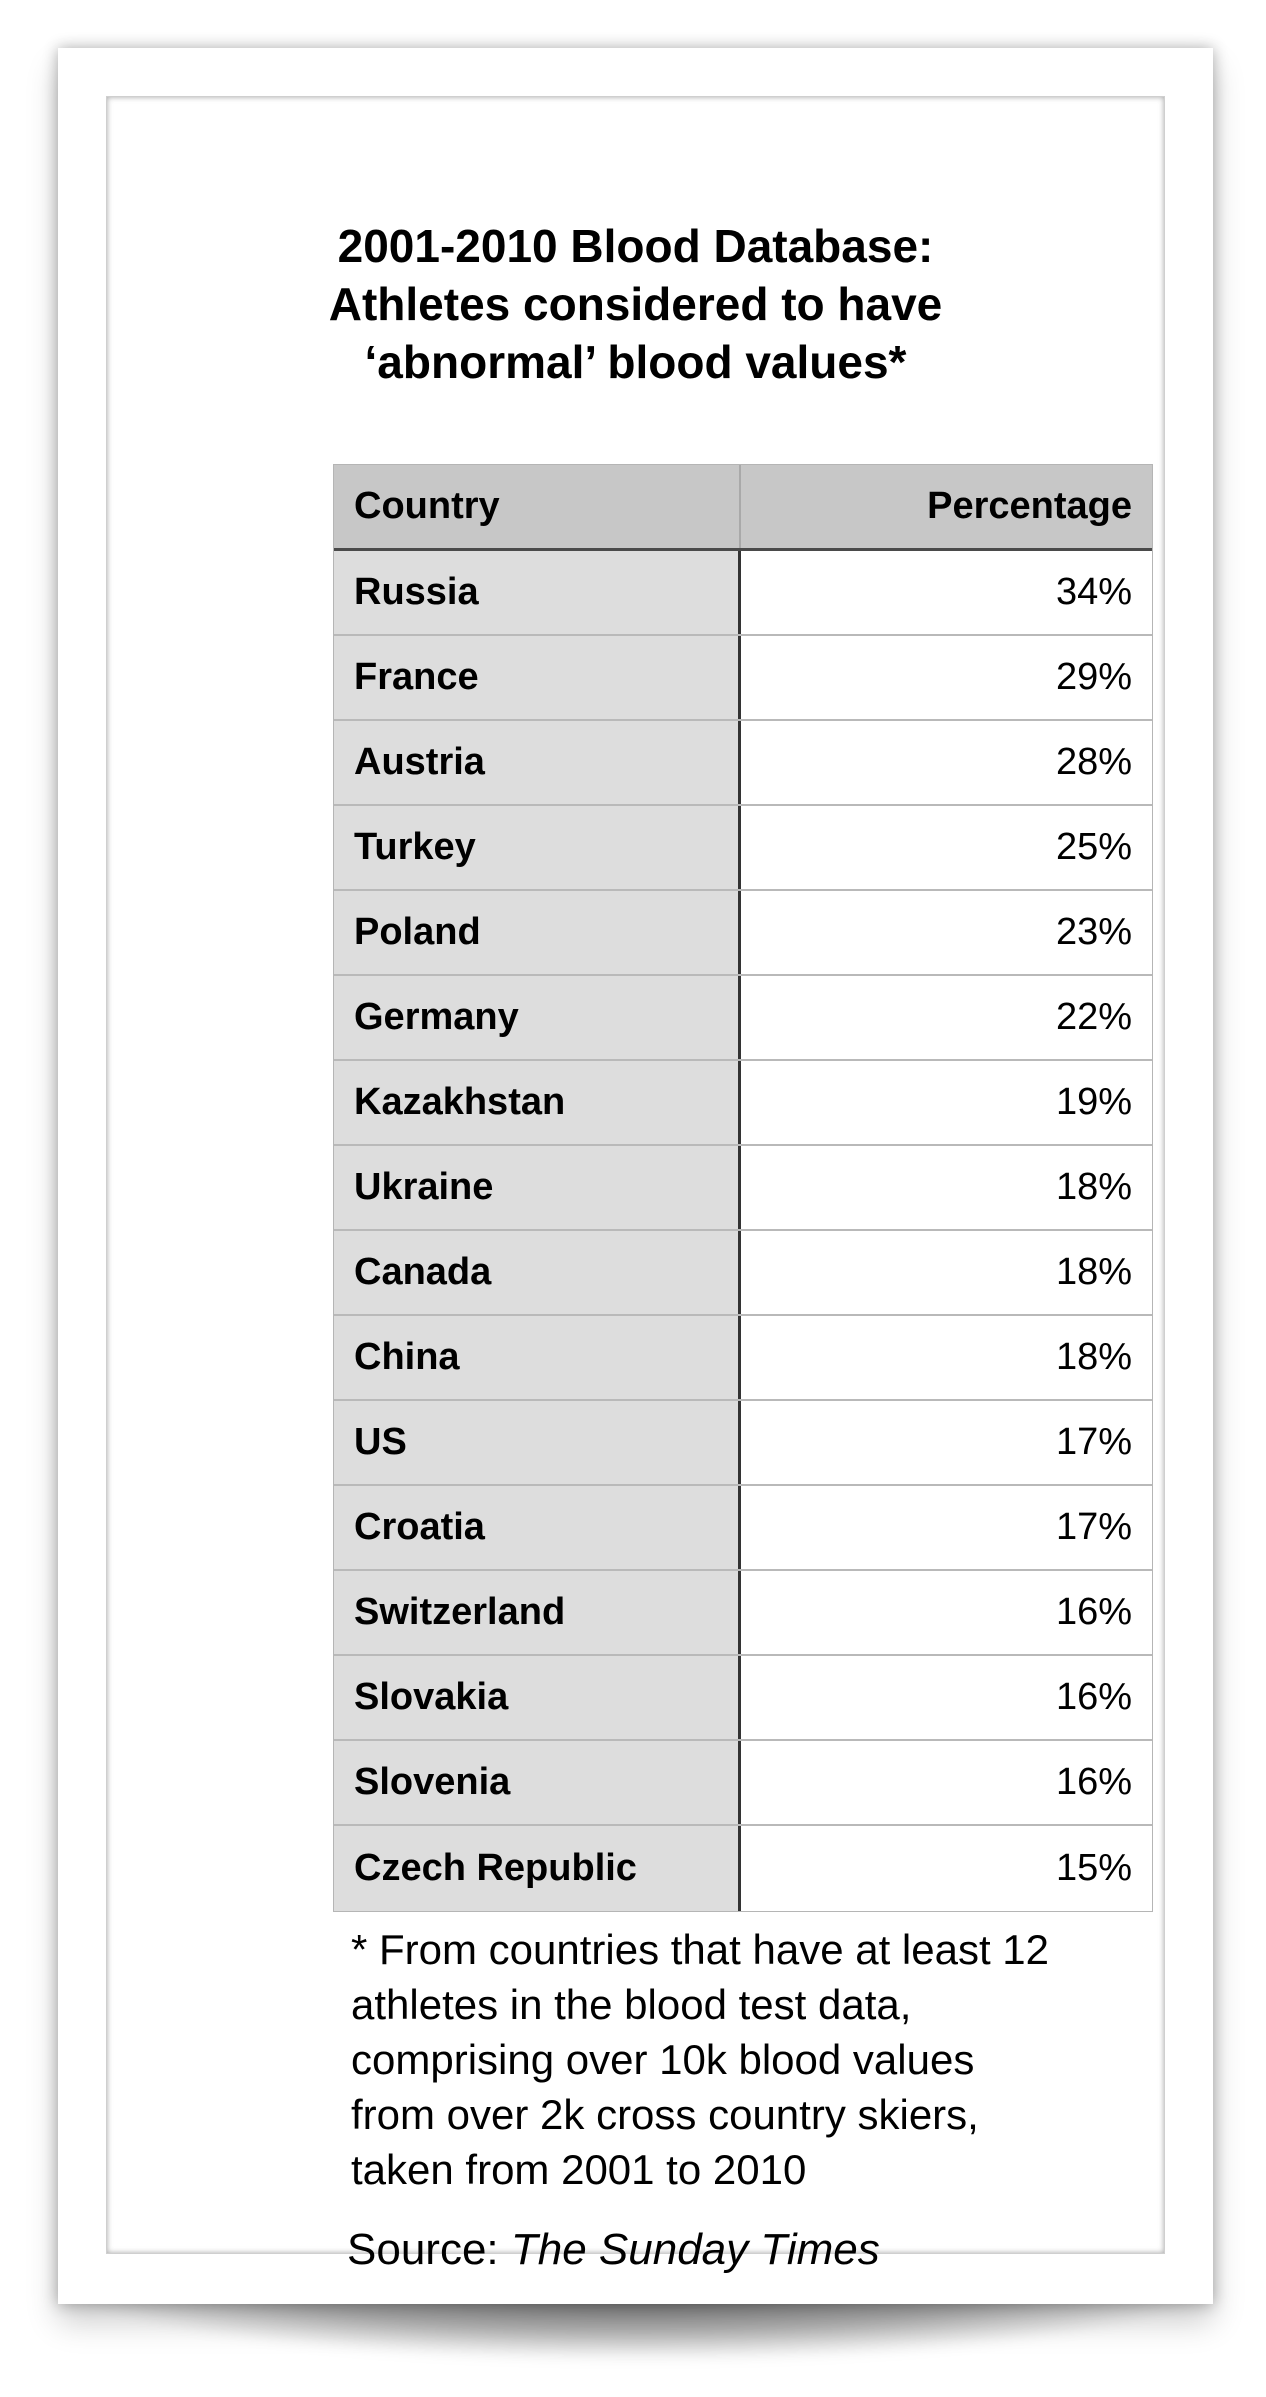 This screenshot has width=1266, height=2397. What do you see at coordinates (946, 1102) in the screenshot?
I see `percentage-cell: 19%` at bounding box center [946, 1102].